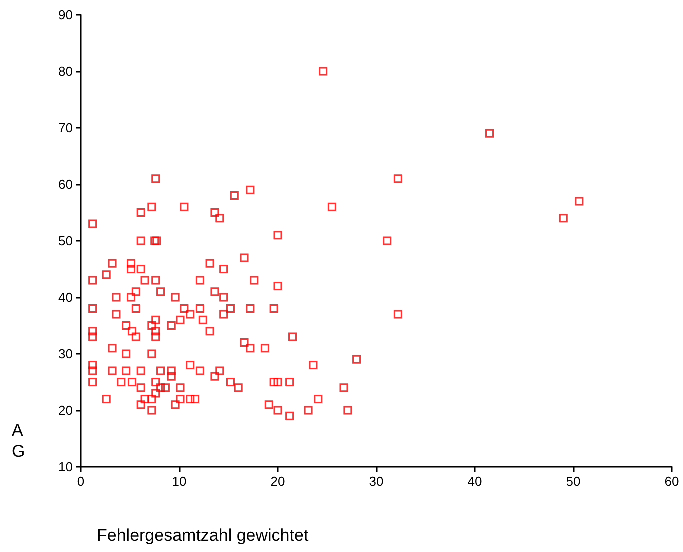 Image resolution: width=683 pixels, height=552 pixels. What do you see at coordinates (19, 441) in the screenshot?
I see `y-axis-title: AG` at bounding box center [19, 441].